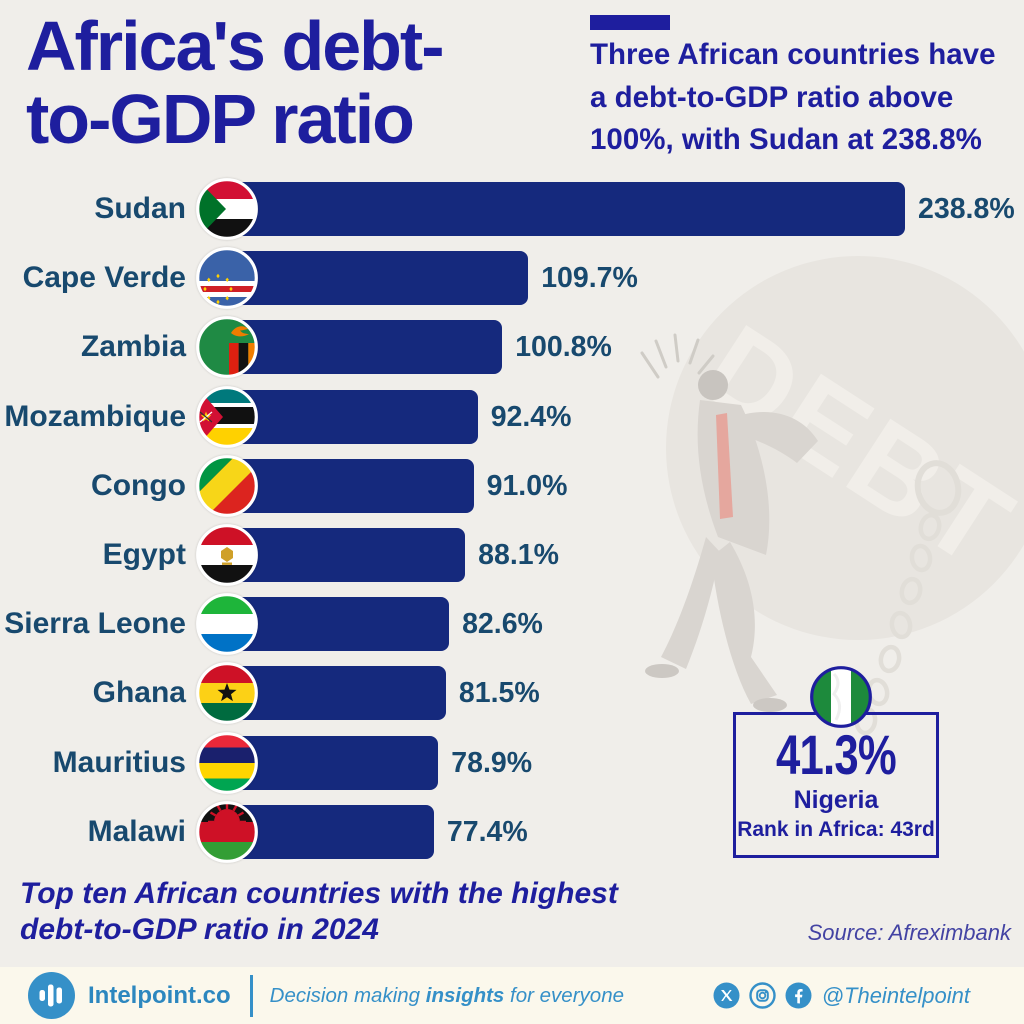  I want to click on value-label-sudan: 238.8%, so click(966, 209).